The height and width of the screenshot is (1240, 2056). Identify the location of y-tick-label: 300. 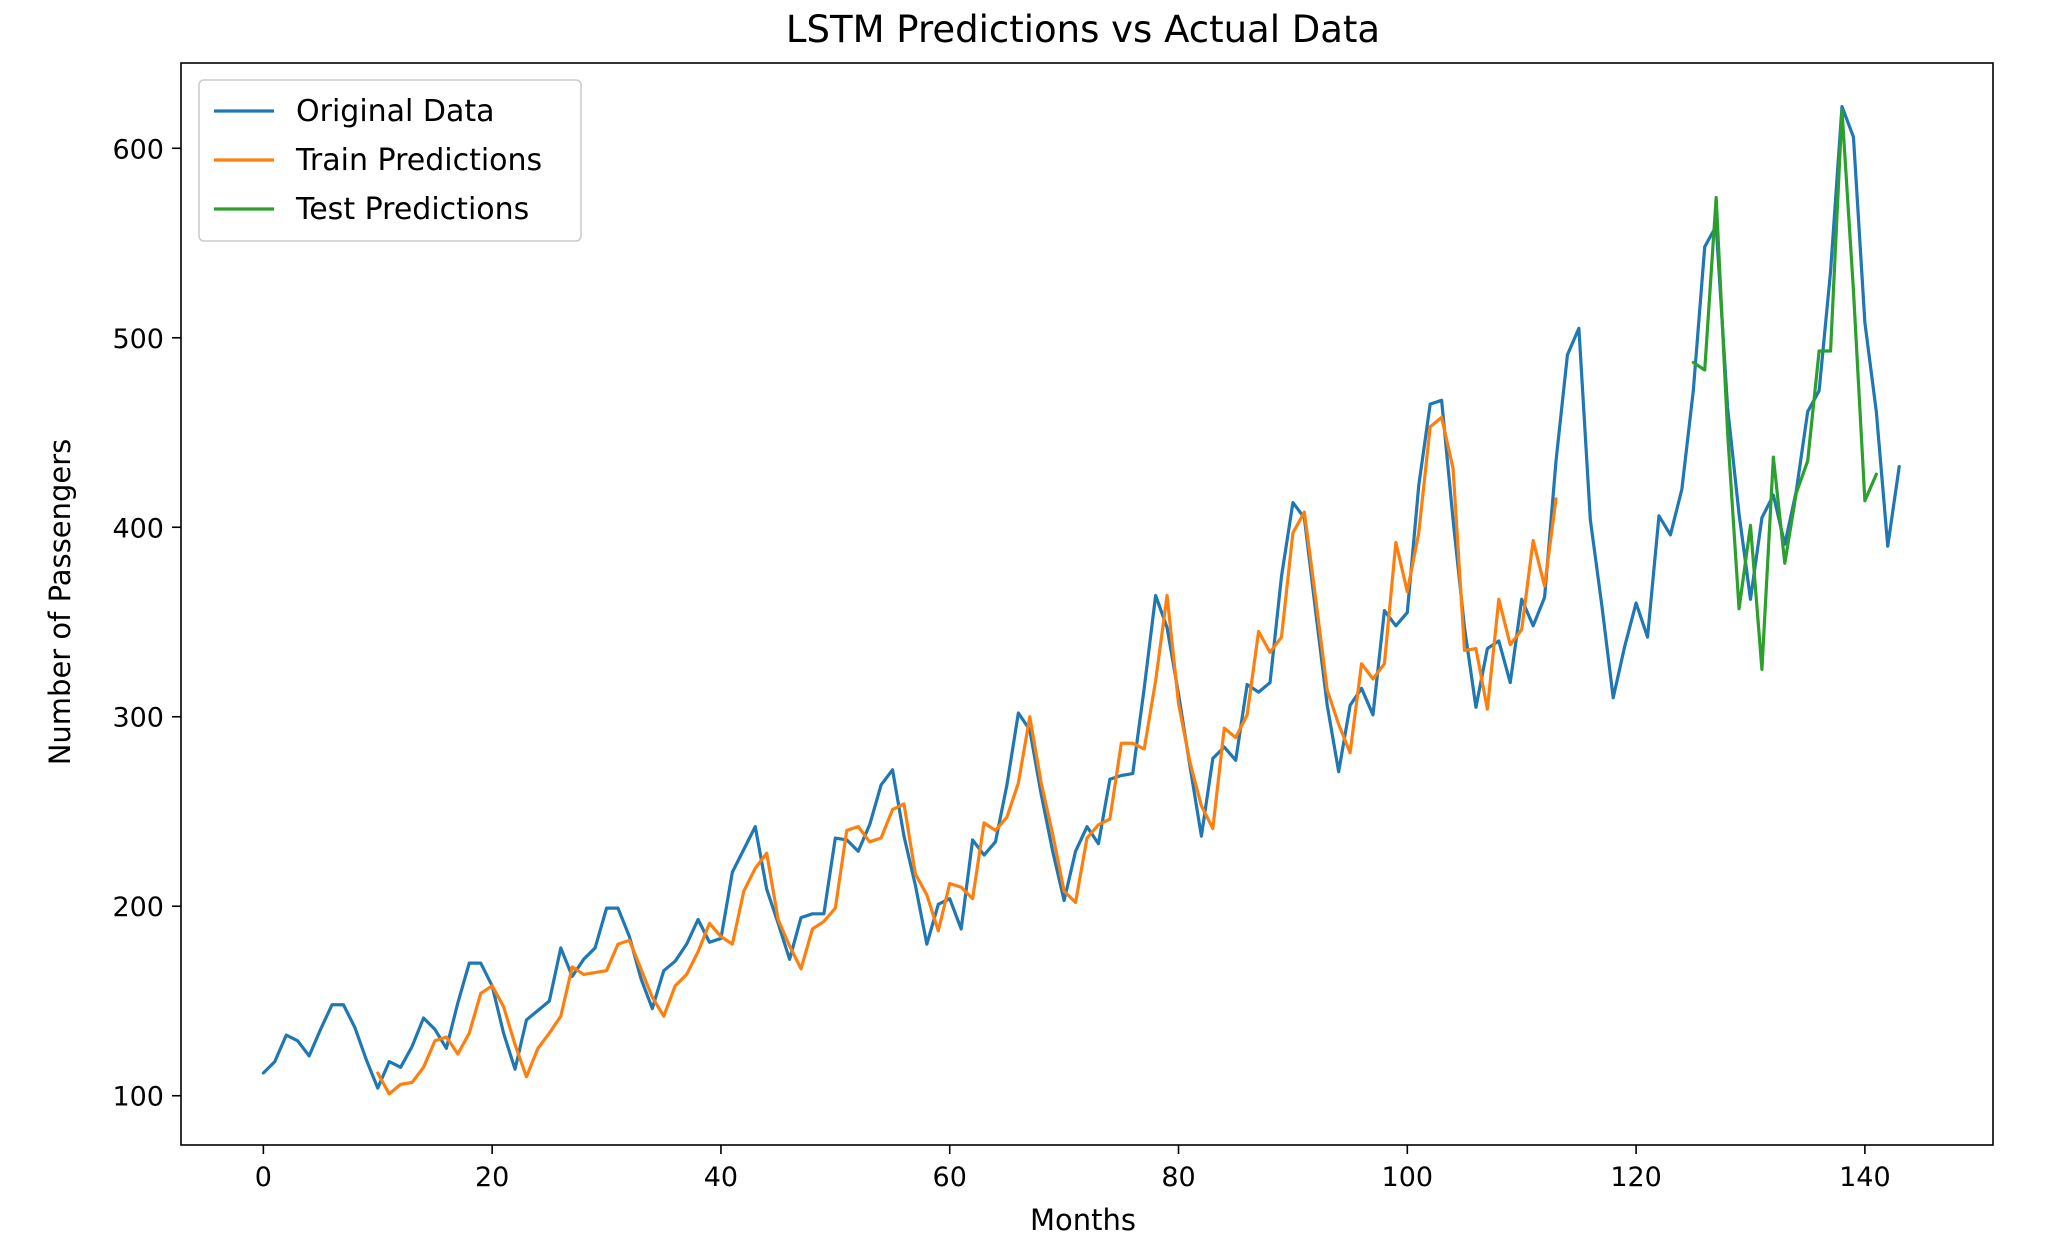
(138, 718).